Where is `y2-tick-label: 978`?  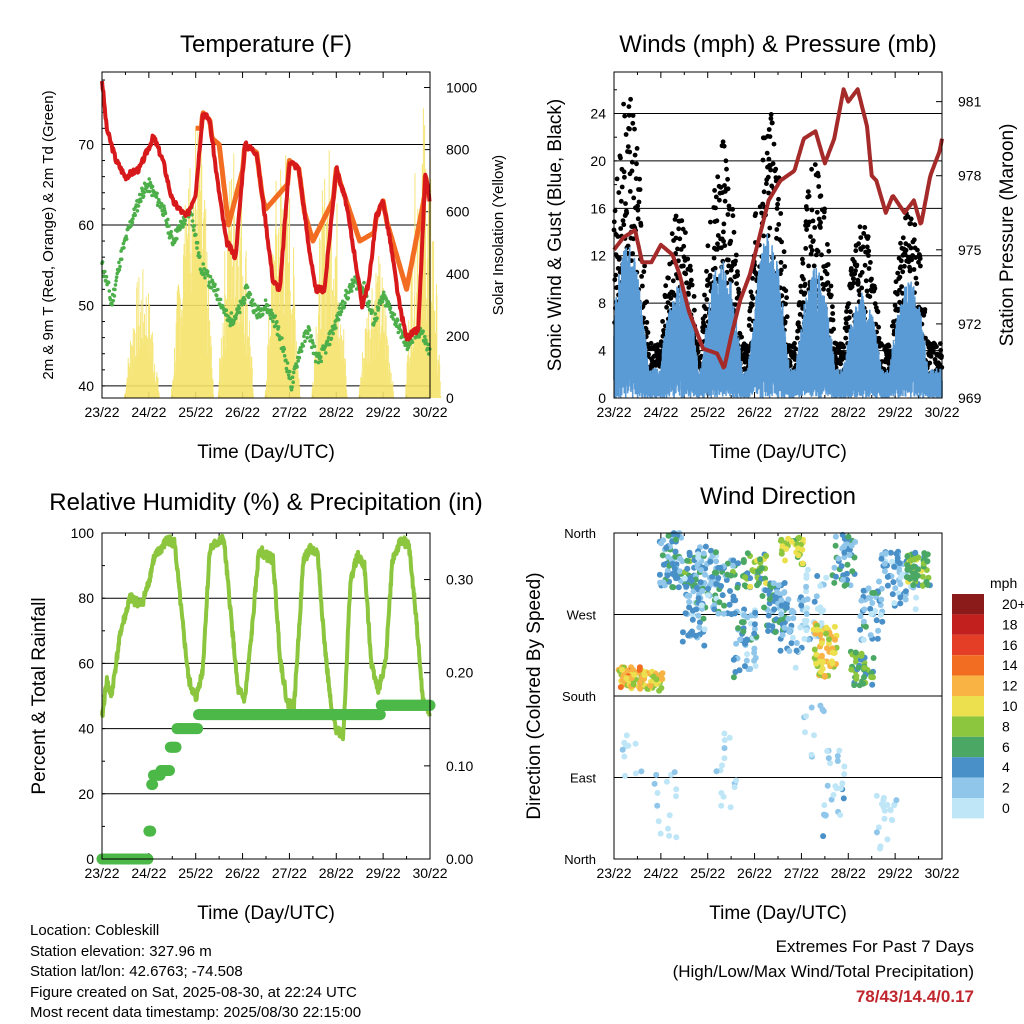
y2-tick-label: 978 is located at coordinates (970, 176).